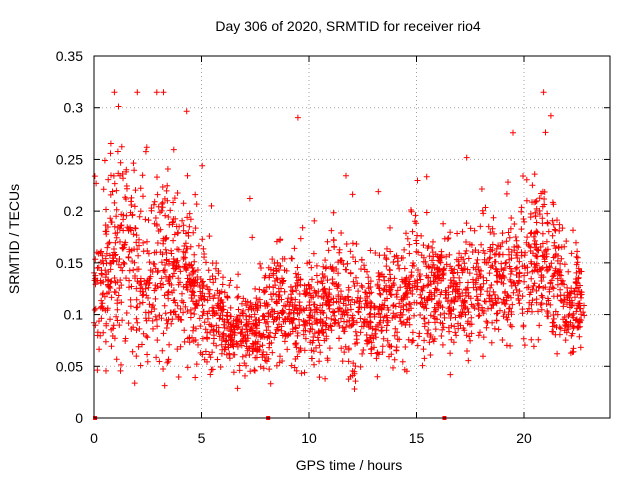 This screenshot has width=640, height=480. What do you see at coordinates (94, 438) in the screenshot?
I see `x-tick-label: 0` at bounding box center [94, 438].